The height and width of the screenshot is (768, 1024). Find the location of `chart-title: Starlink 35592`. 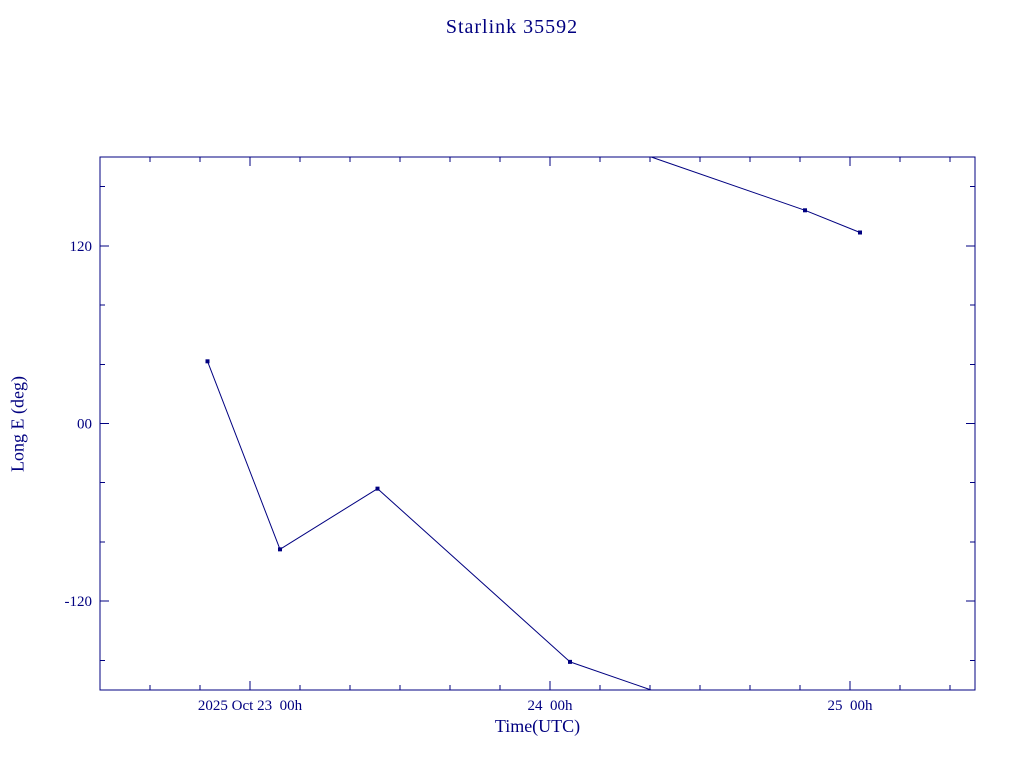

chart-title: Starlink 35592 is located at coordinates (512, 27).